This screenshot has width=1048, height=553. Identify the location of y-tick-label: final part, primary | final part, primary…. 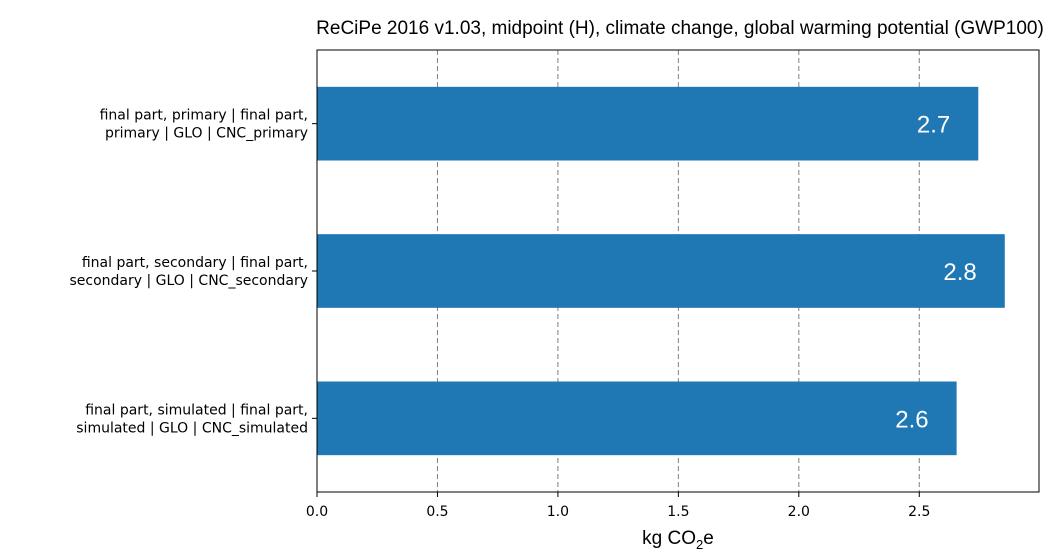
(204, 125).